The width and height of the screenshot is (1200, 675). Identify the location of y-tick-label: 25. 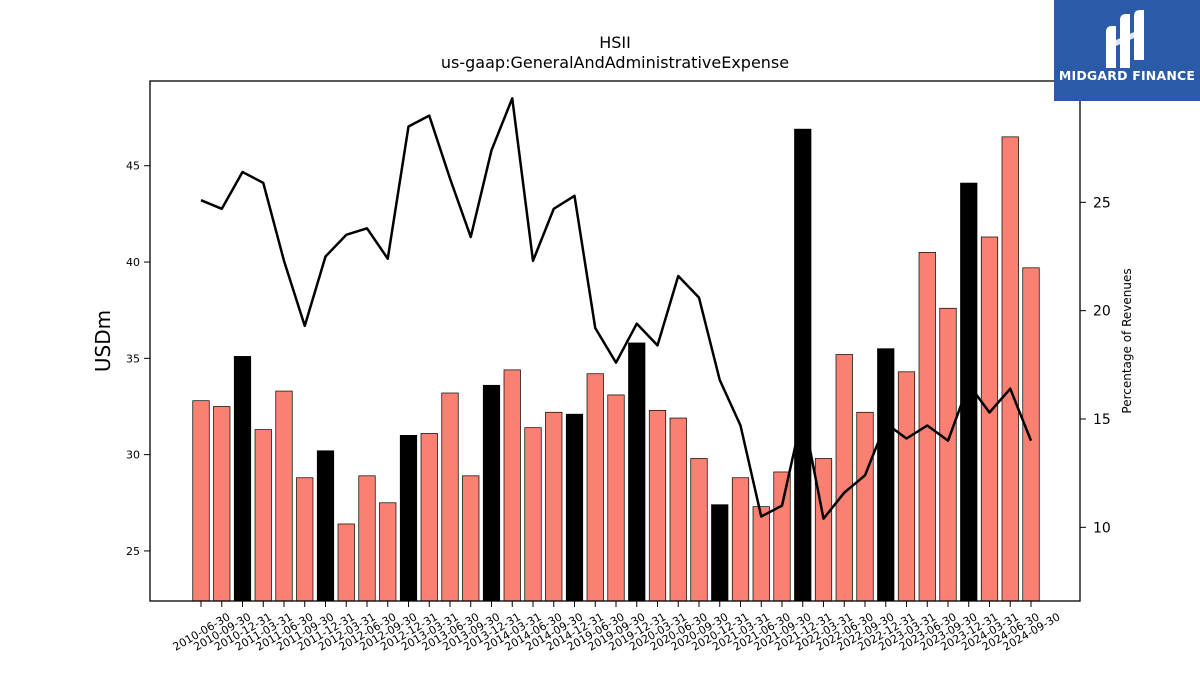
(133, 551).